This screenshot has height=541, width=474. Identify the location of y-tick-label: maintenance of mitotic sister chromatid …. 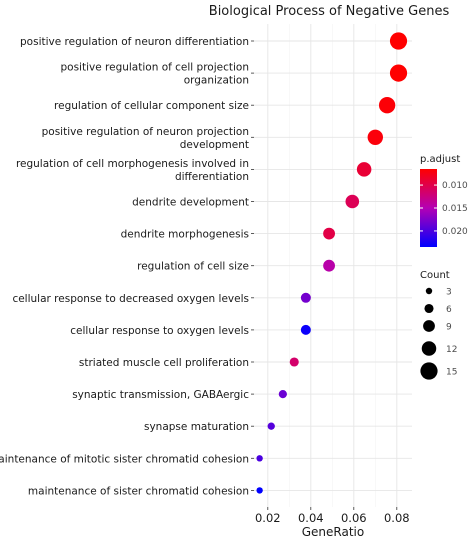
(124, 459).